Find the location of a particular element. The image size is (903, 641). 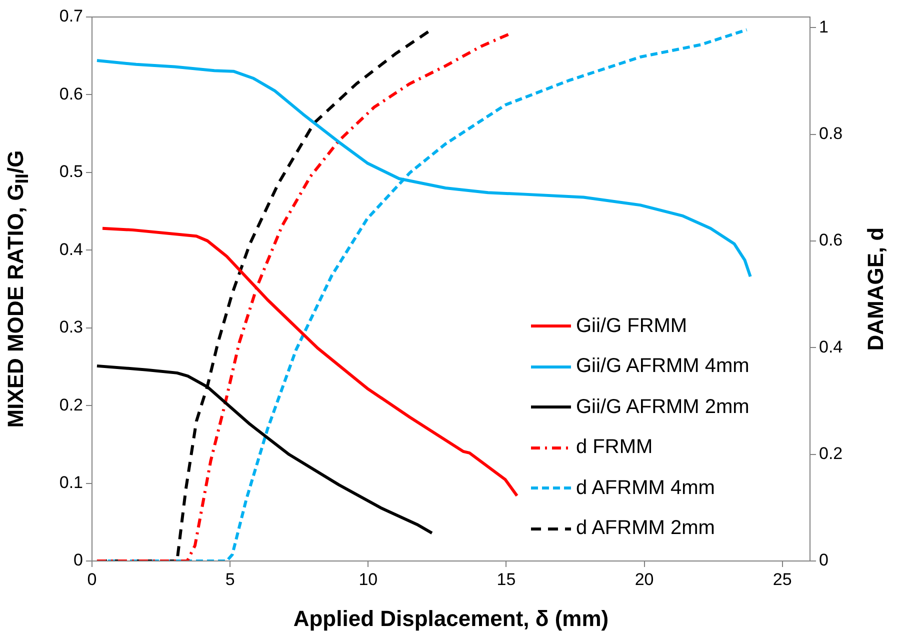

y-tick-label: 0.5 is located at coordinates (71, 172).